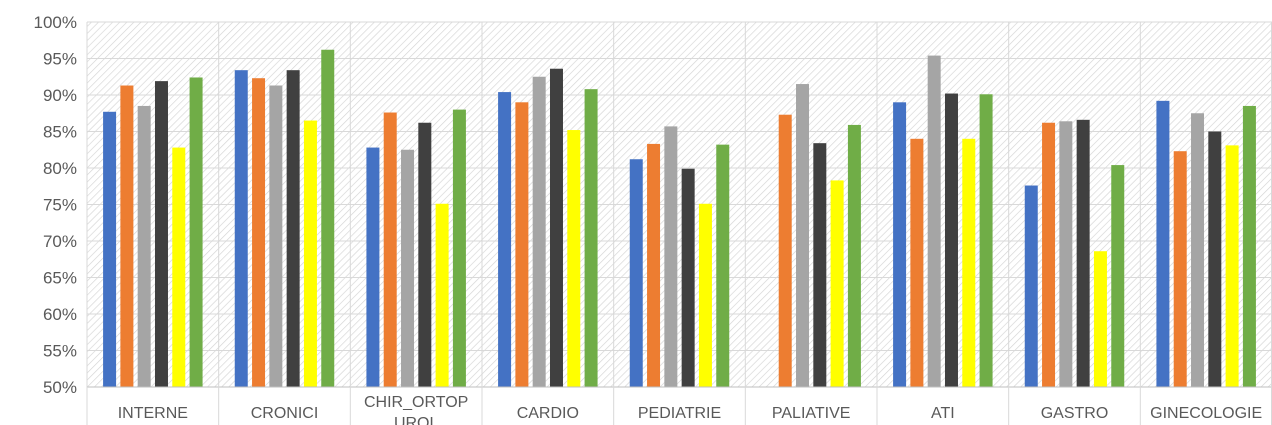 The height and width of the screenshot is (425, 1272). What do you see at coordinates (416, 420) in the screenshot?
I see `x-category-label-line2: UROL` at bounding box center [416, 420].